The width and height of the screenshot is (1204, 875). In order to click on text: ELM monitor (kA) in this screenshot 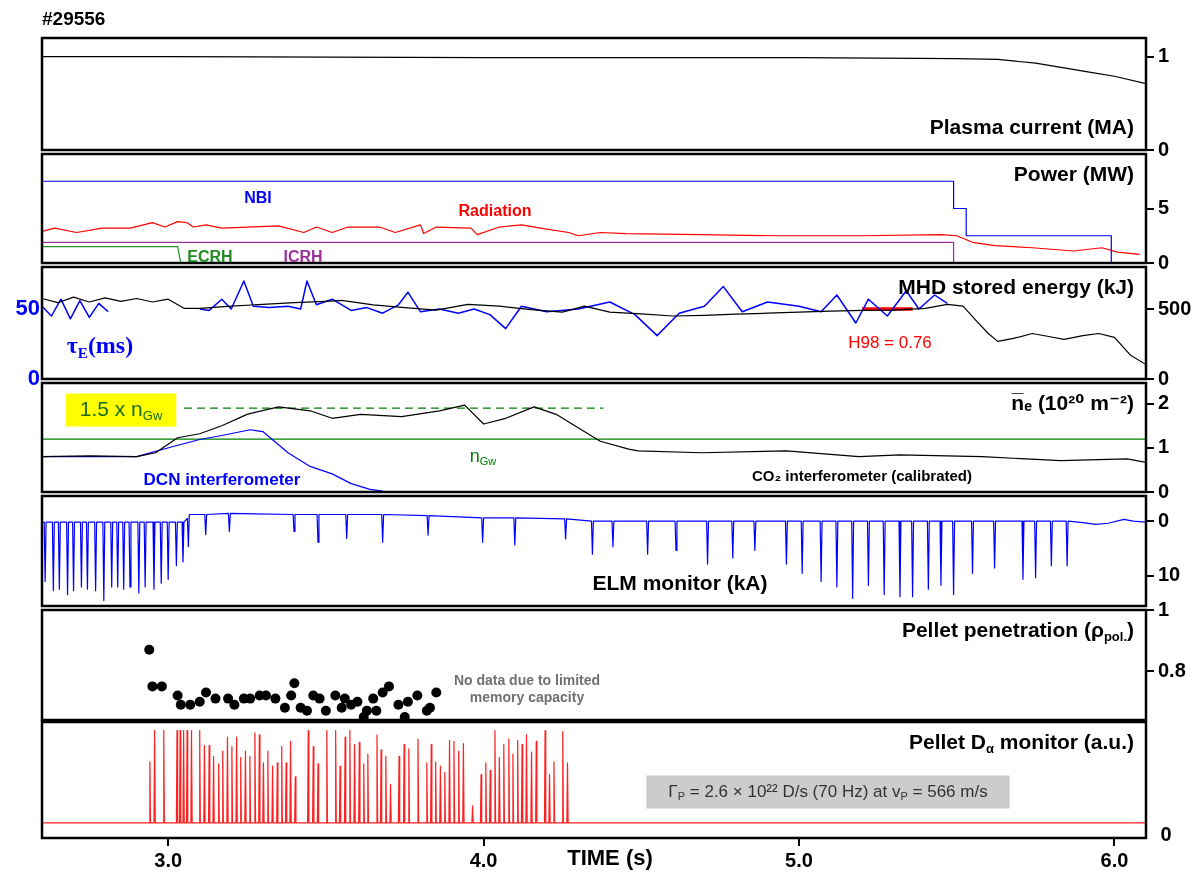, I will do `click(680, 582)`.